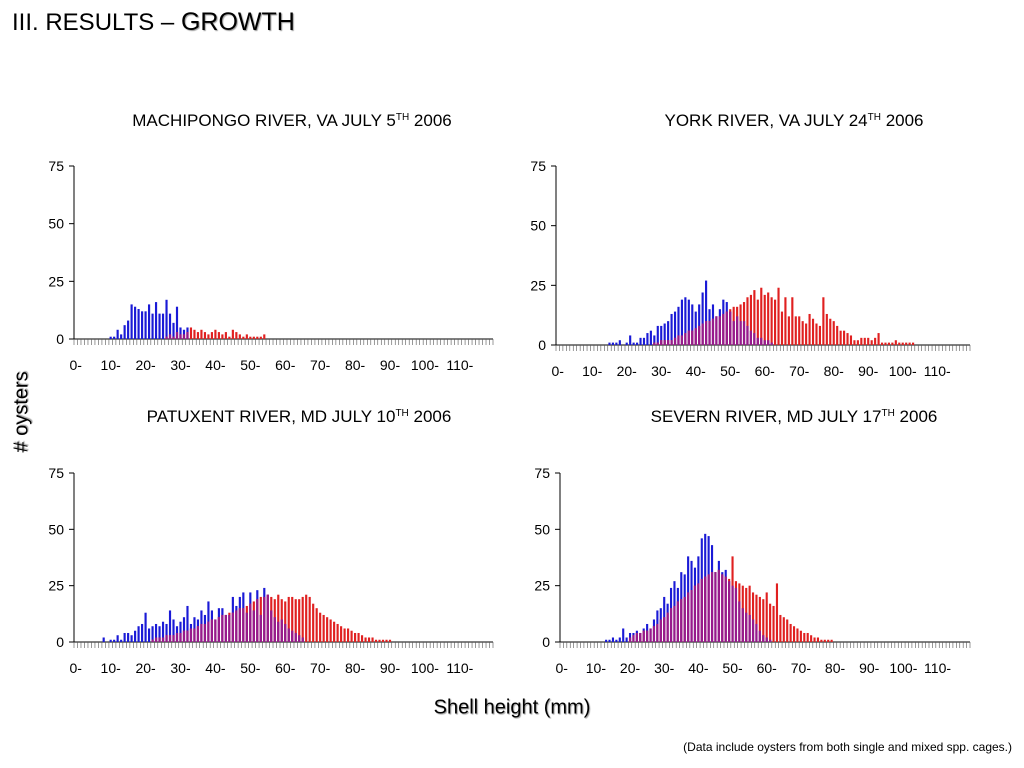 This screenshot has width=1024, height=768. Describe the element at coordinates (56, 224) in the screenshot. I see `y-tick-label: 50` at that location.